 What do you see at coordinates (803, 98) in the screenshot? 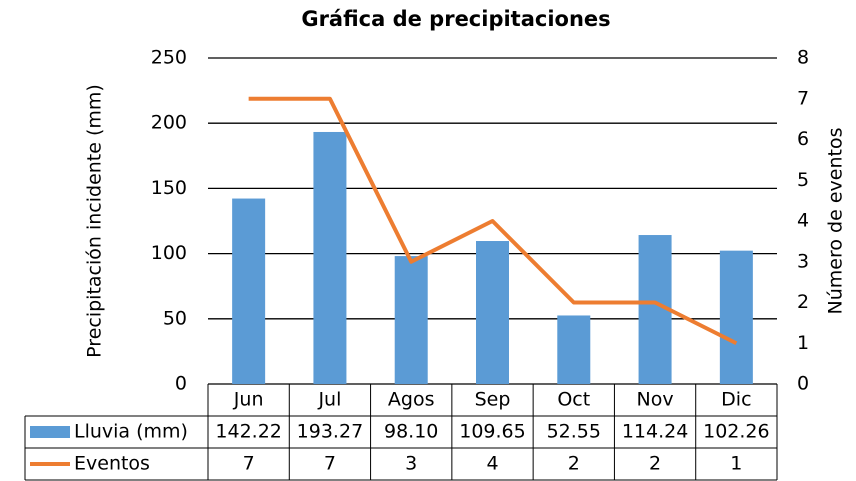
I see `y2-tick-label: 7` at bounding box center [803, 98].